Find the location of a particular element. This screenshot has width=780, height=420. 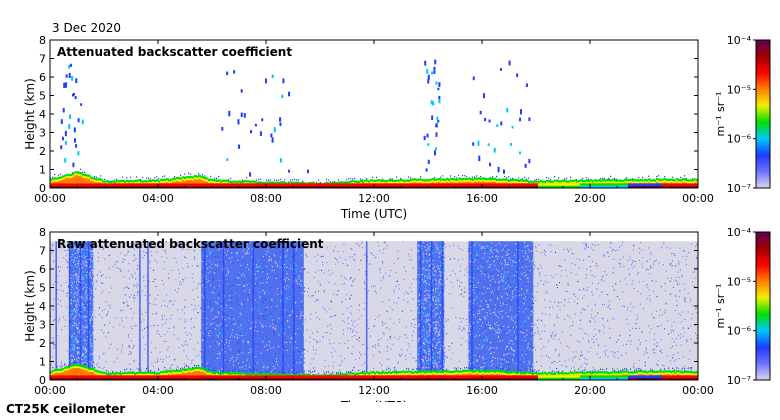

panel-title: Raw attenuated backscatter coefficient is located at coordinates (190, 244).